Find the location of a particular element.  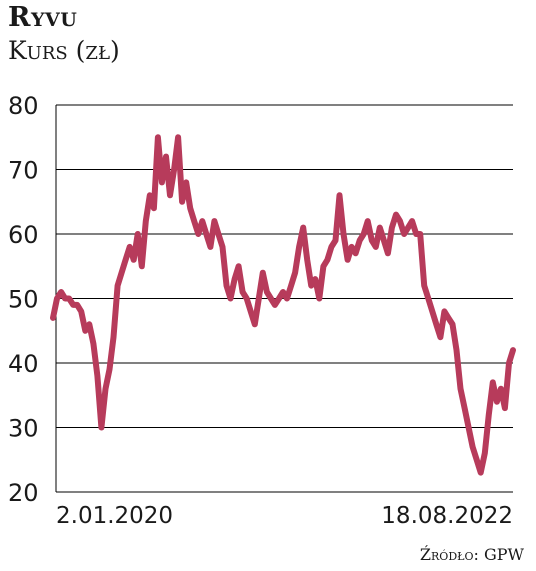

x-tick-label: 2.01.2020 is located at coordinates (114, 516).